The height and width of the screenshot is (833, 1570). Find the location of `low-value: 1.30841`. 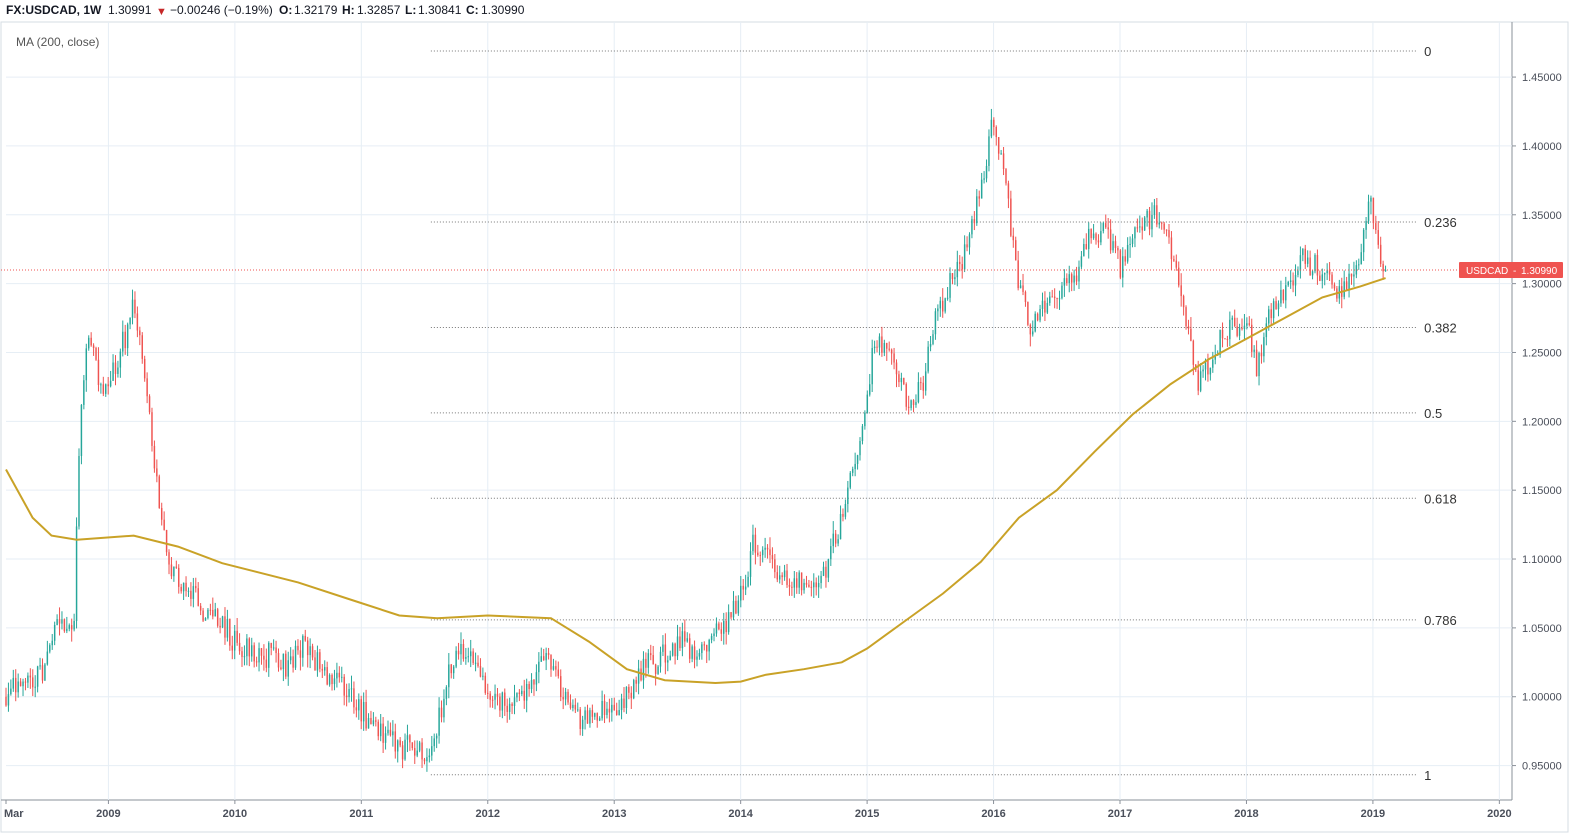

low-value: 1.30841 is located at coordinates (440, 10).